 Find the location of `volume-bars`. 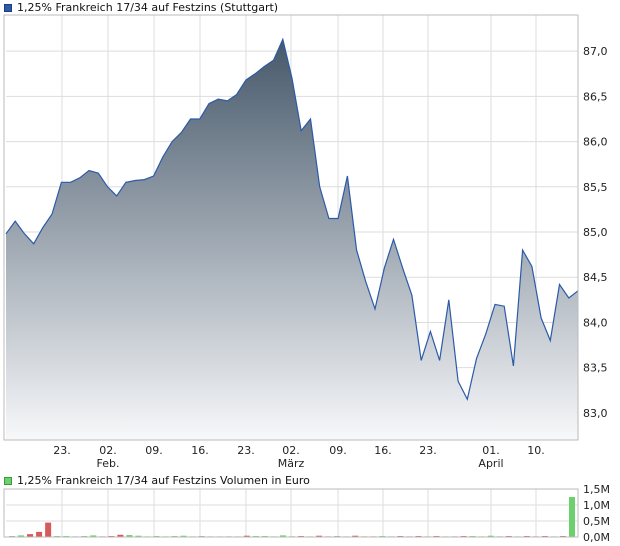

volume-bars is located at coordinates (292, 517).